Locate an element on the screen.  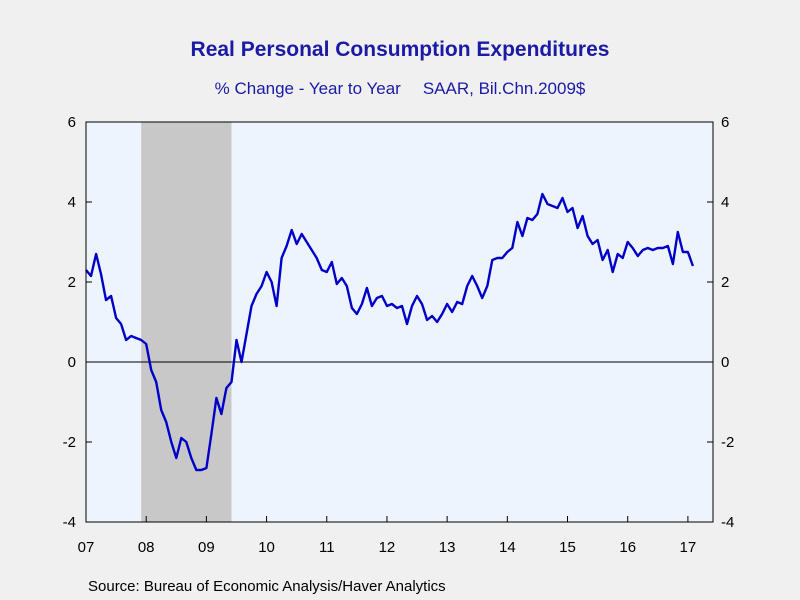
y-tick-label-right: -2 is located at coordinates (727, 442).